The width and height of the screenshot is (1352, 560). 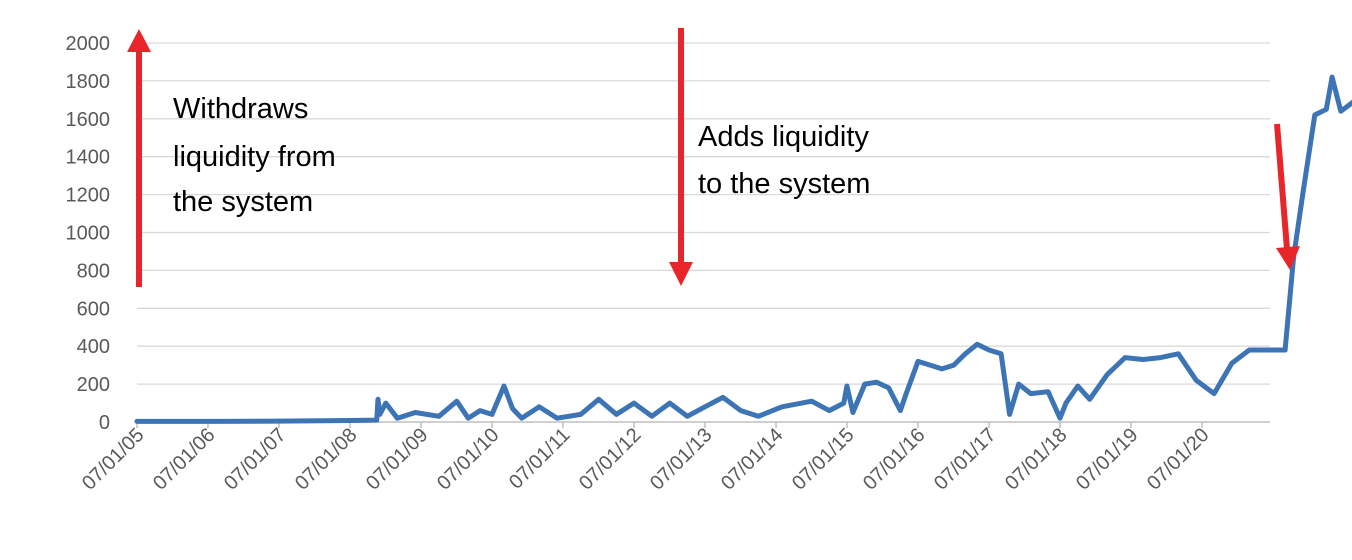 What do you see at coordinates (243, 202) in the screenshot?
I see `annotation-withdraw-line3: the system` at bounding box center [243, 202].